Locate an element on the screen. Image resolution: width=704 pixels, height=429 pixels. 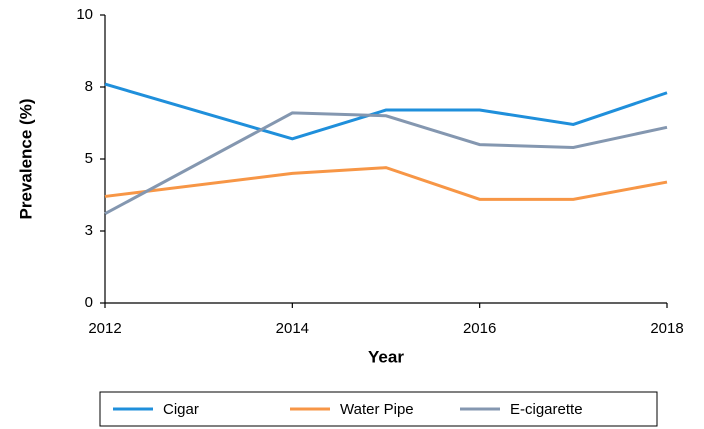
y-tick-label: 10 is located at coordinates (84, 14).